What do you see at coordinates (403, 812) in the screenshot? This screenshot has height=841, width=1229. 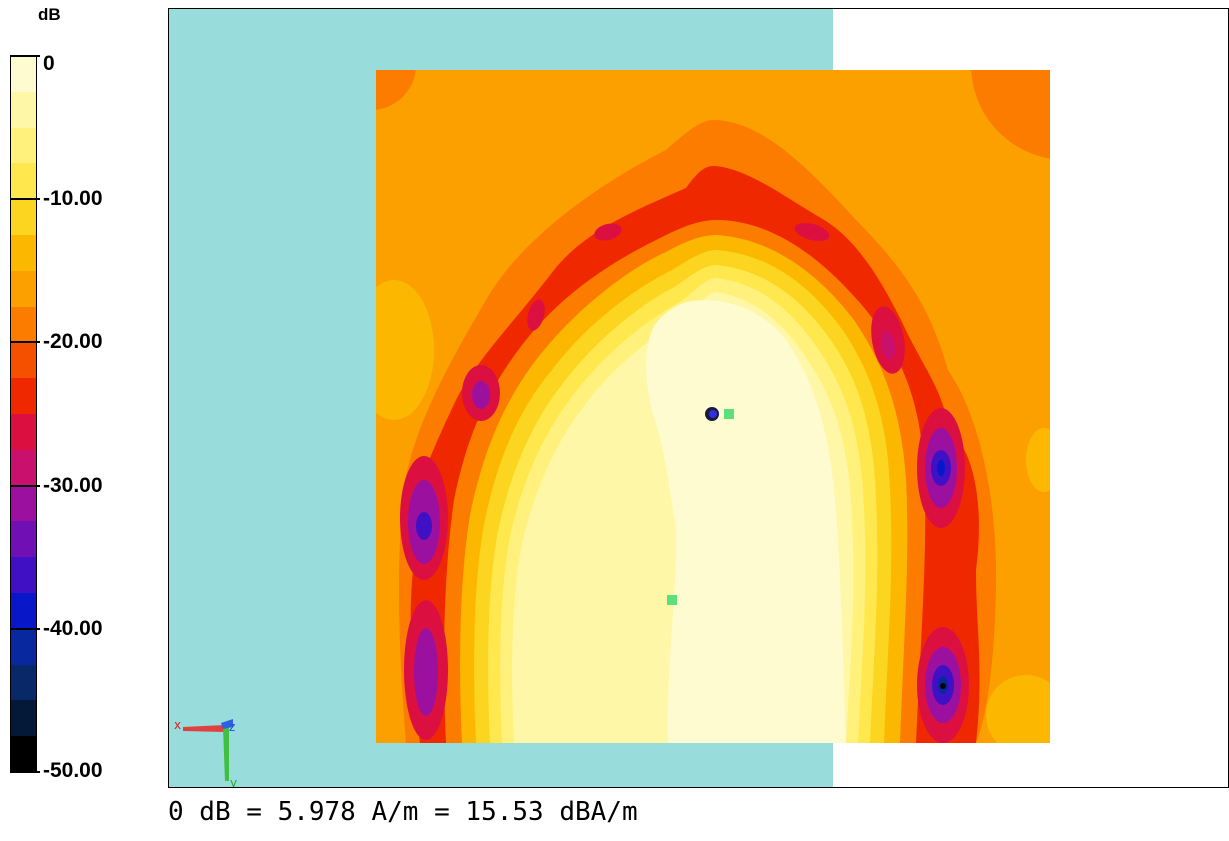 I see `reference-level-text: 0 dB = 5.978 A/m = 15.53 dBA/m` at bounding box center [403, 812].